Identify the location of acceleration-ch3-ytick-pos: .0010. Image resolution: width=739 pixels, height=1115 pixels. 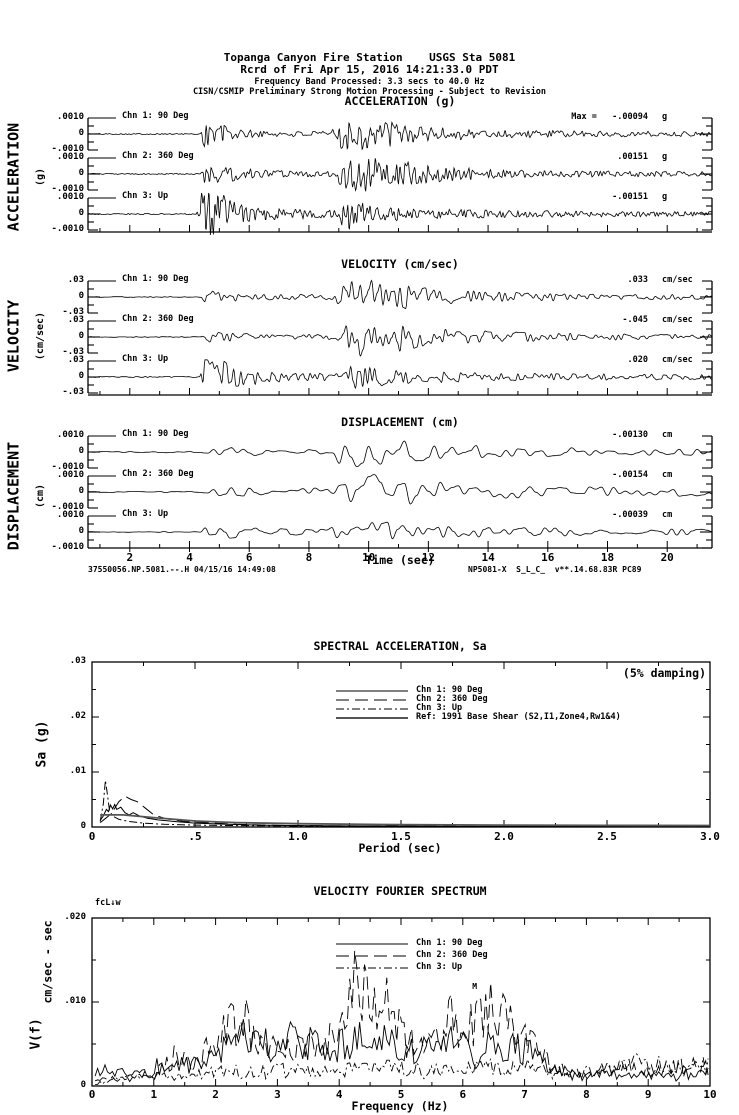
(70, 197).